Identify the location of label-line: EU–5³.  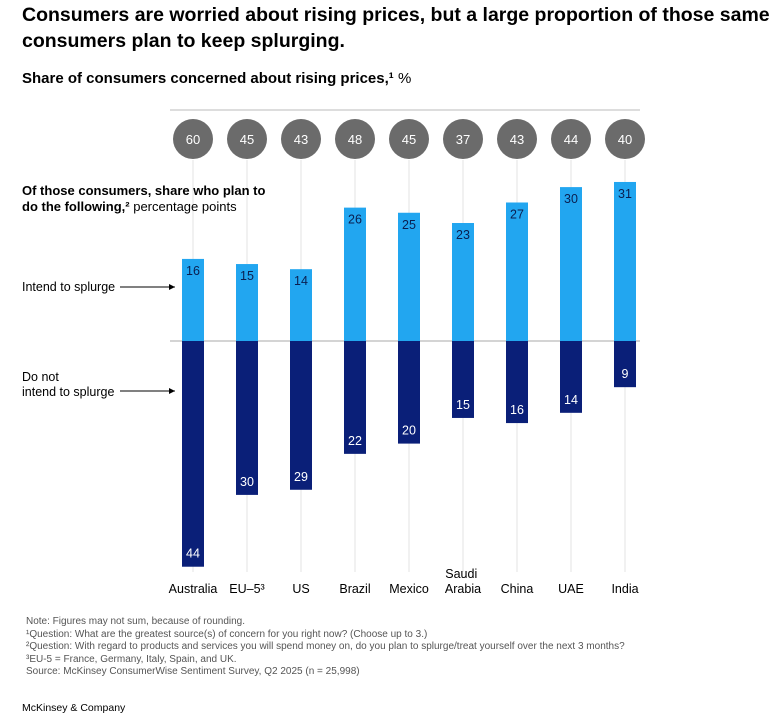
(246, 589).